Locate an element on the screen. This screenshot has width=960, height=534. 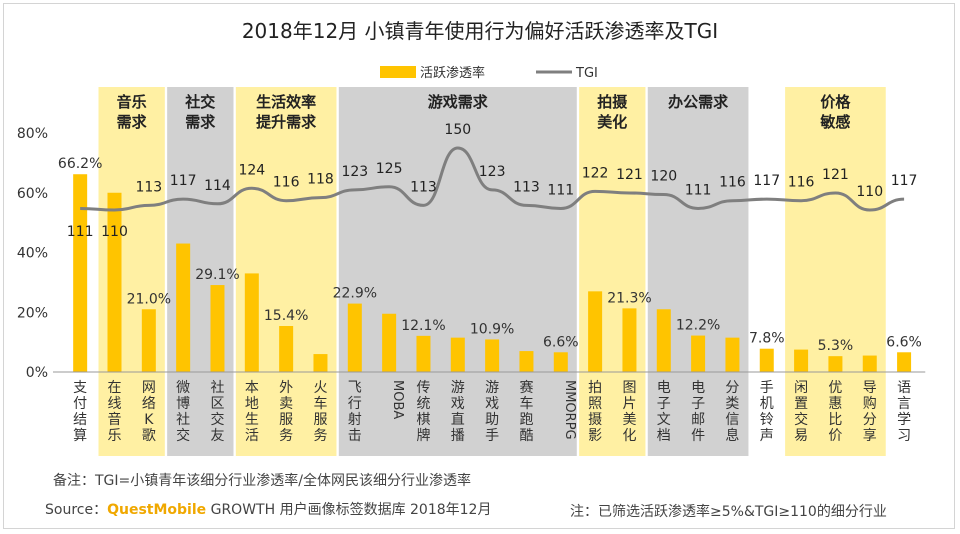
category-label-char: 牌 is located at coordinates (423, 435).